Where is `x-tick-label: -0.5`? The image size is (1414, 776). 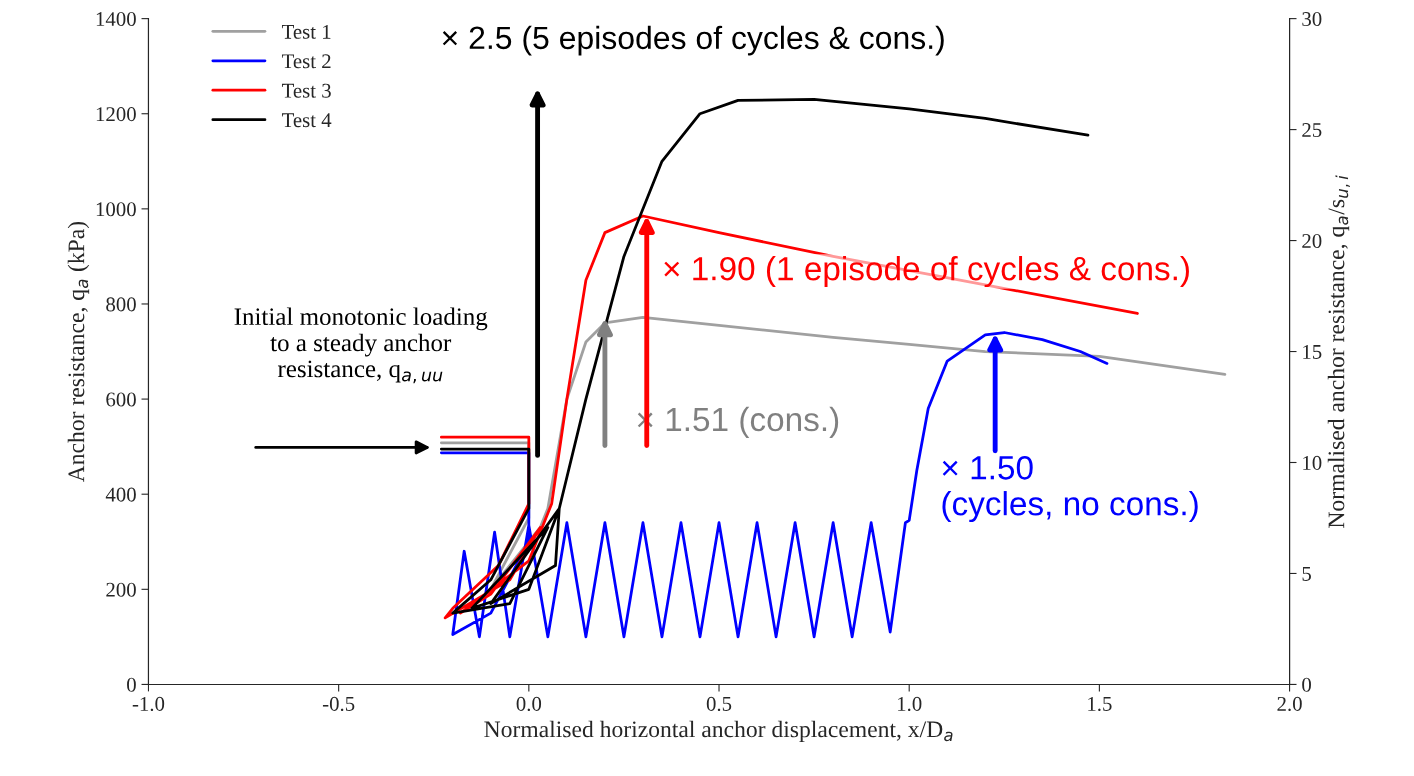 x-tick-label: -0.5 is located at coordinates (338, 703).